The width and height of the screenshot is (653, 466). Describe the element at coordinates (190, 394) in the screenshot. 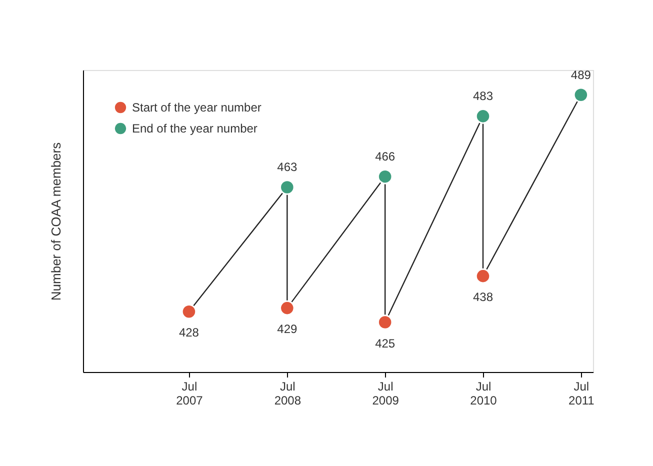

I see `x-tick-label: Jul 2007` at that location.